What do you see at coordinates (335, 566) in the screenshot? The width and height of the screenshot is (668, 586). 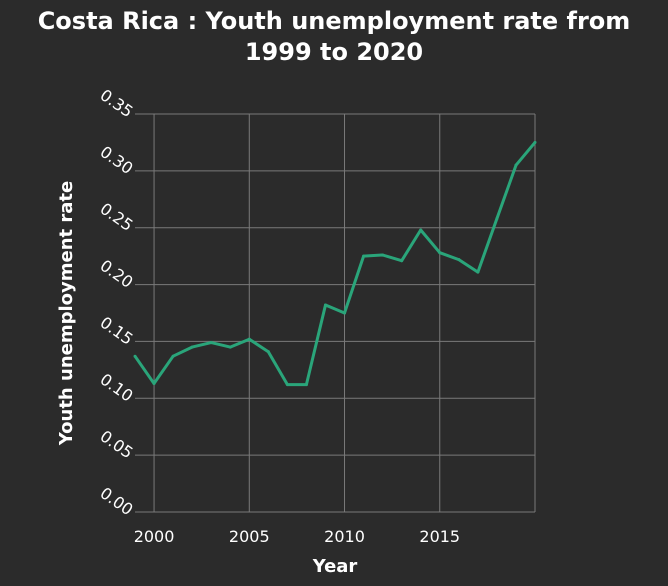 I see `x-axis-title: Year` at bounding box center [335, 566].